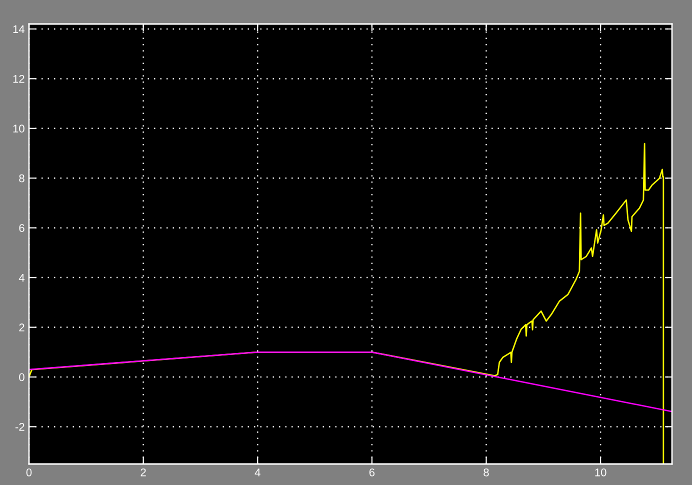 The height and width of the screenshot is (485, 692). What do you see at coordinates (29, 472) in the screenshot?
I see `x-tick-label: 0` at bounding box center [29, 472].